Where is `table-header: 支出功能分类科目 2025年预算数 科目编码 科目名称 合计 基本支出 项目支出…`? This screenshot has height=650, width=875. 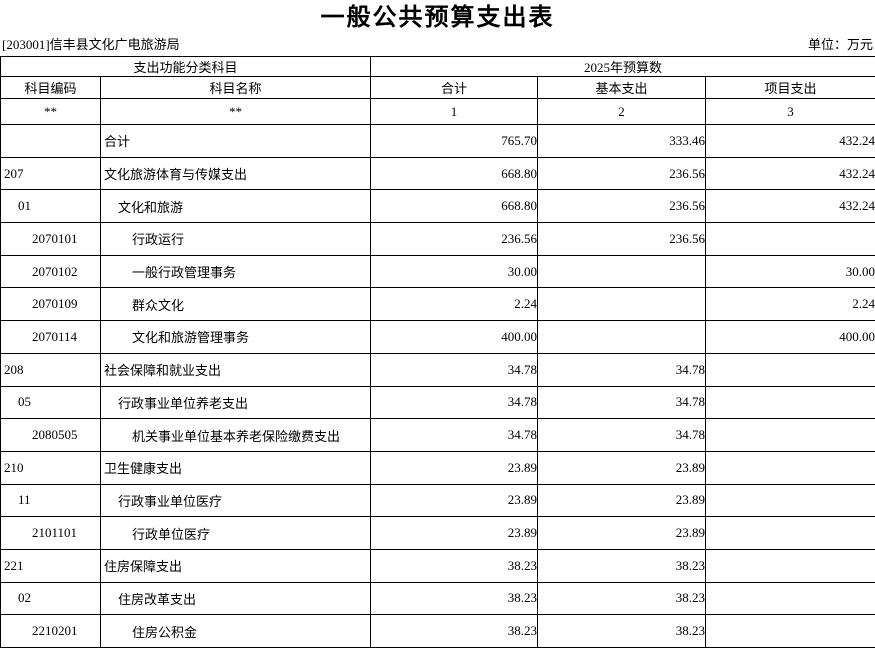
table-header: 支出功能分类科目 2025年预算数 科目编码 科目名称 合计 基本支出 项目支出… is located at coordinates (437, 90).